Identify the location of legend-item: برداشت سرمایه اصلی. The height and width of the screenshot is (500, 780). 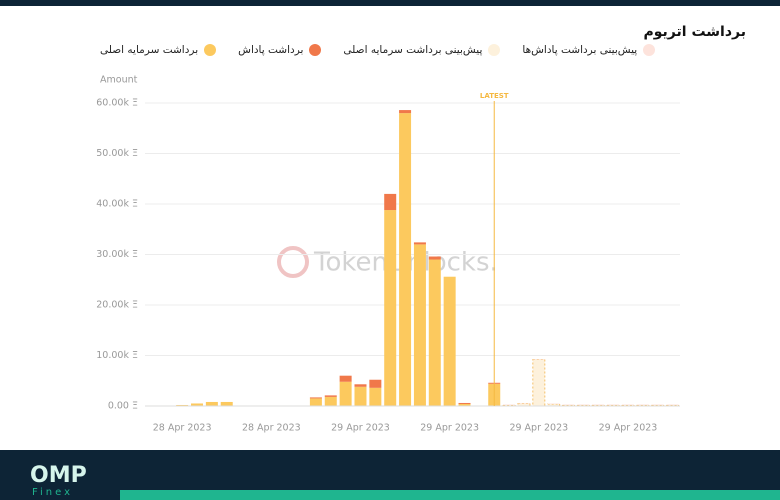
(158, 50).